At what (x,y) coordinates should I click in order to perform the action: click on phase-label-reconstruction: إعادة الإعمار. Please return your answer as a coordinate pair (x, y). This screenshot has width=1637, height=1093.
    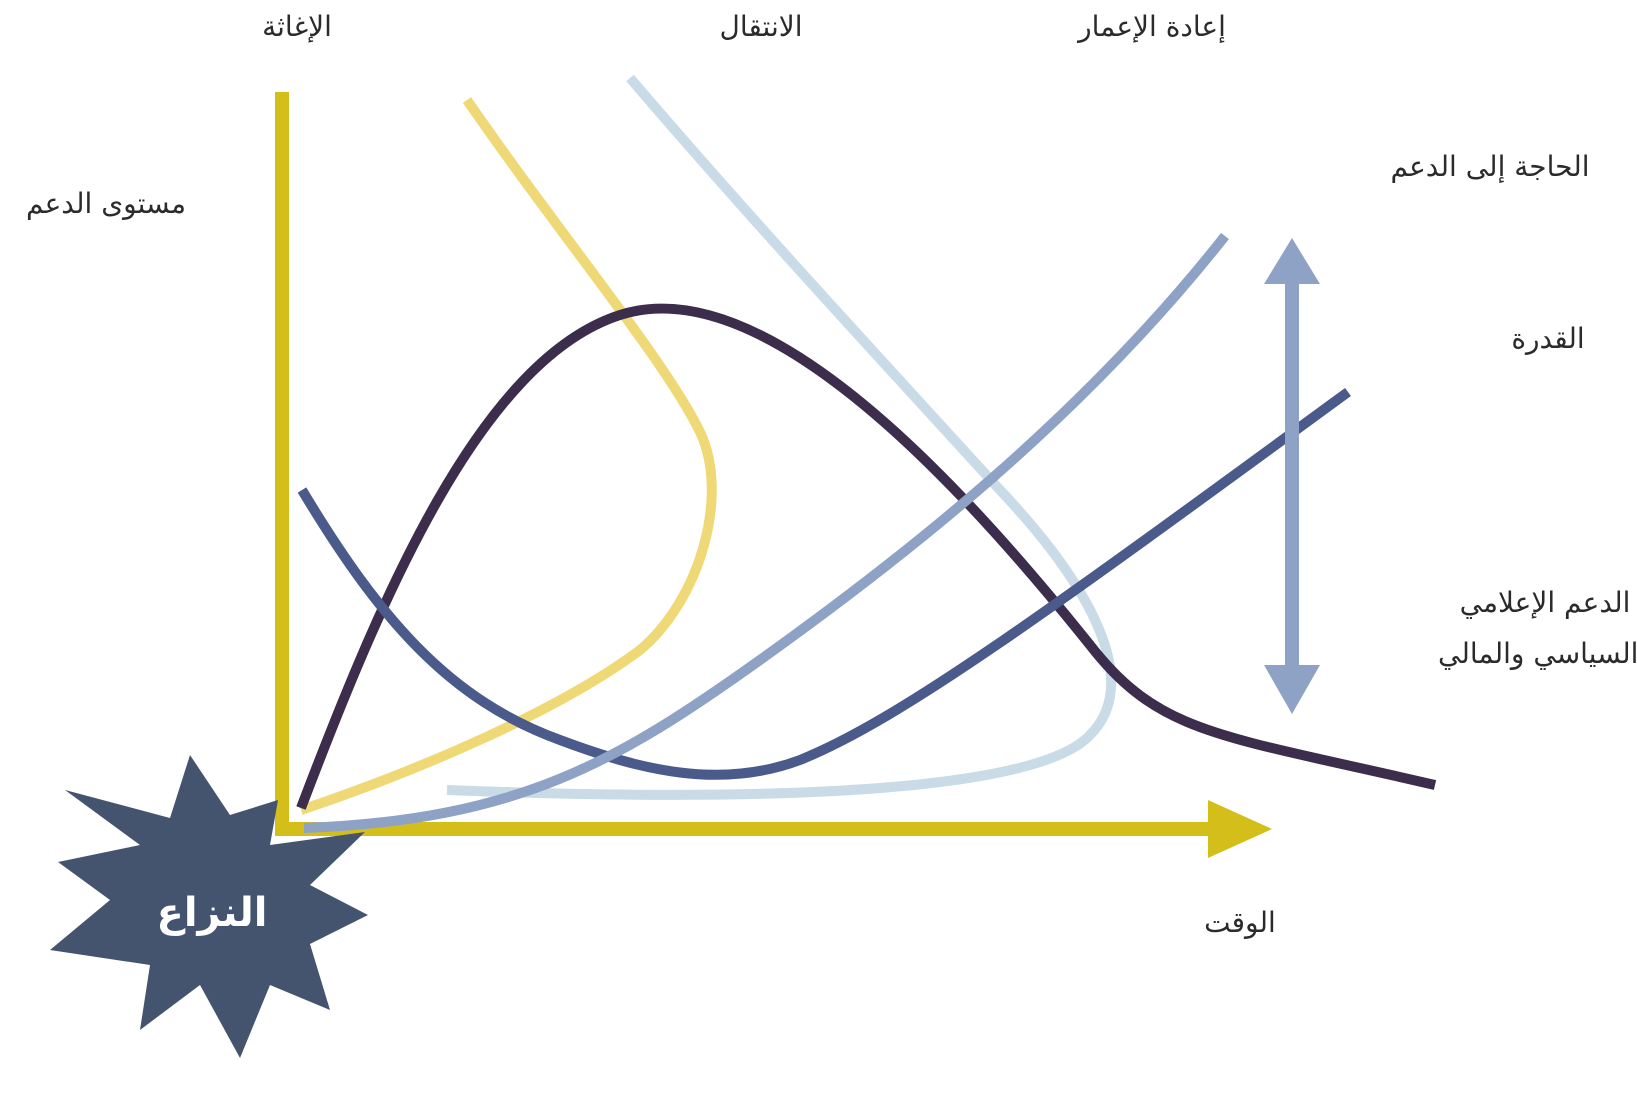
    Looking at the image, I should click on (1151, 26).